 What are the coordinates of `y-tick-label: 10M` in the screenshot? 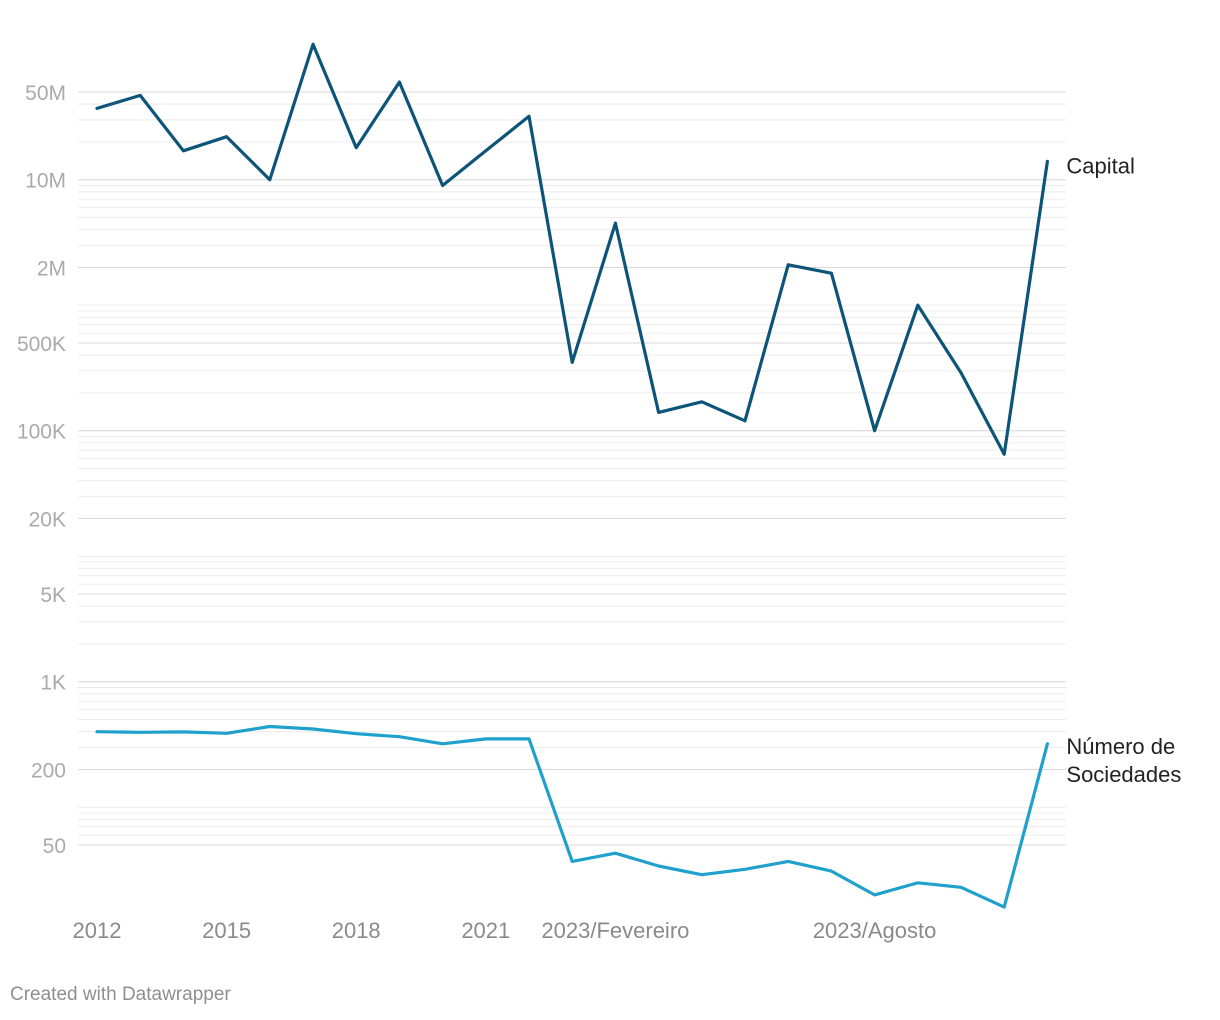 It's located at (45, 181).